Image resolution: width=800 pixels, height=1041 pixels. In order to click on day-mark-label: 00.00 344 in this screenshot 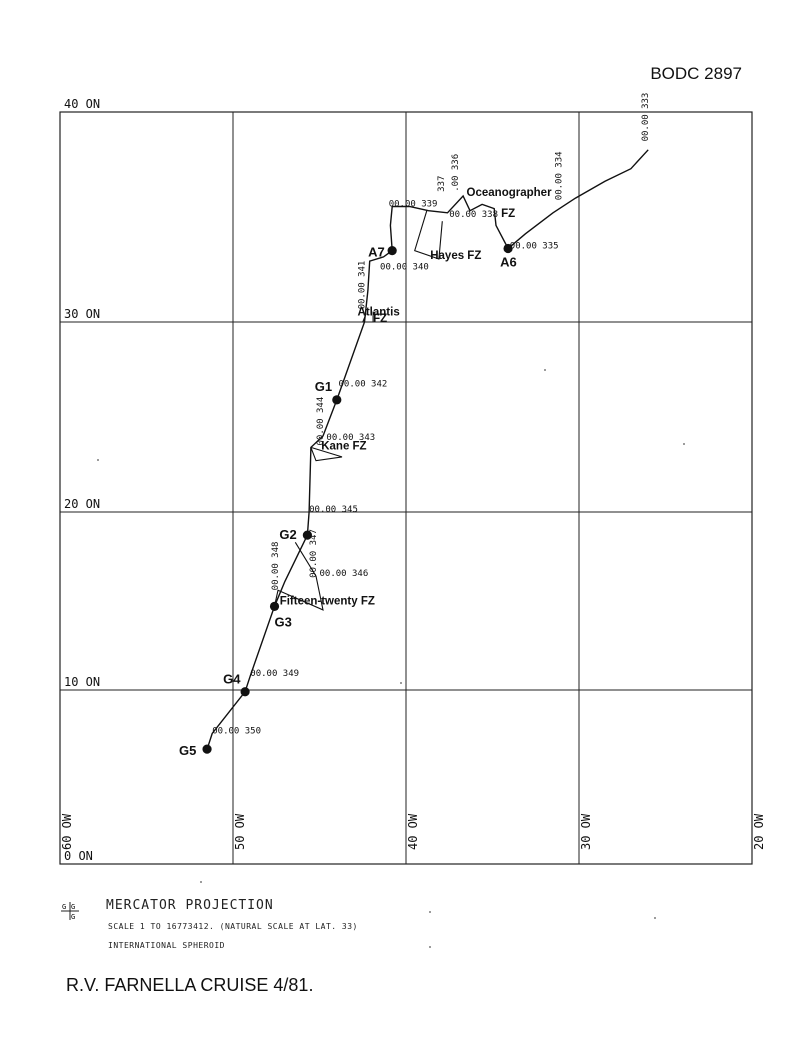, I will do `click(321, 421)`.